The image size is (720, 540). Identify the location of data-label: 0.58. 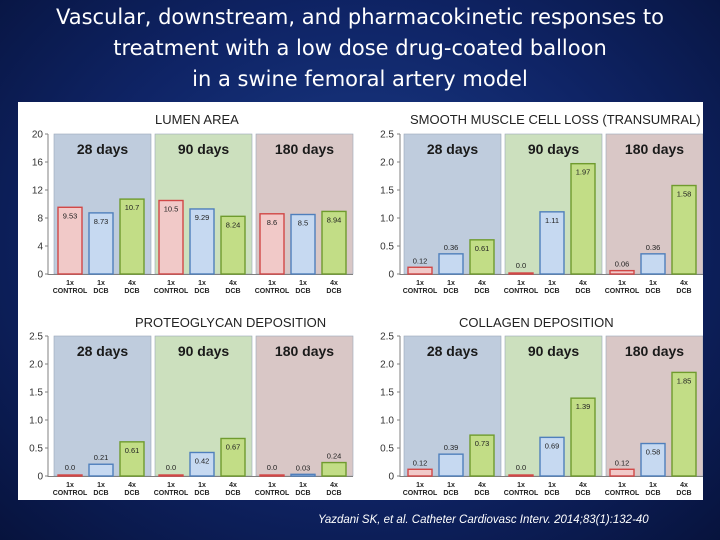
(653, 452).